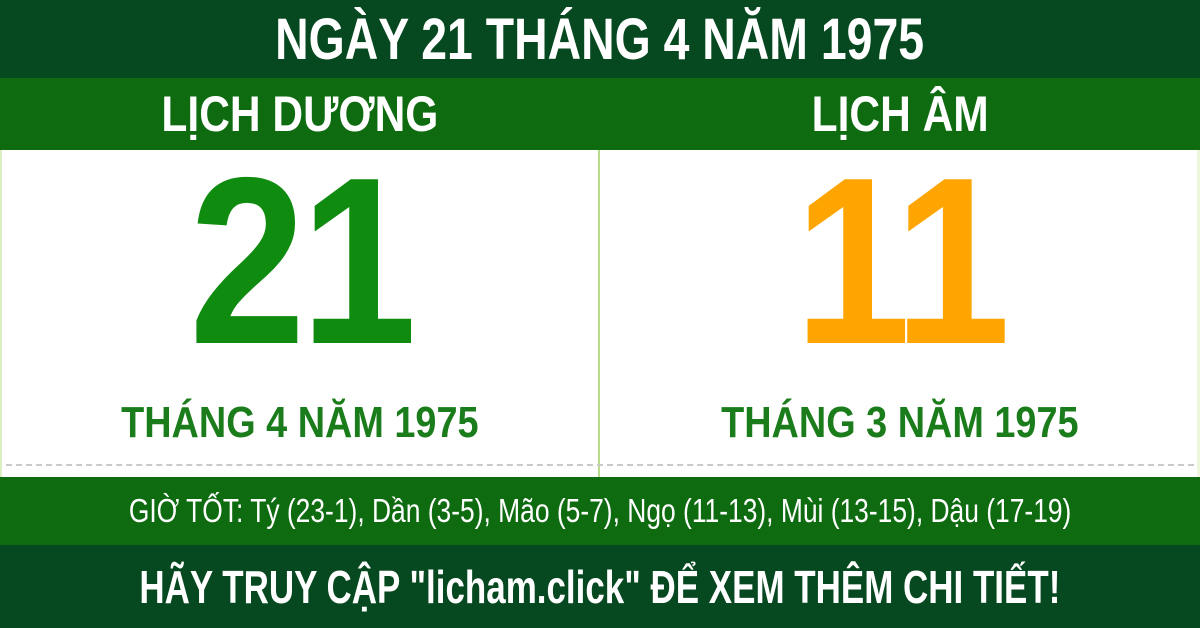 The image size is (1200, 628). I want to click on date-banner: NGÀY 21 THÁNG 4 NĂM 1975, so click(600, 39).